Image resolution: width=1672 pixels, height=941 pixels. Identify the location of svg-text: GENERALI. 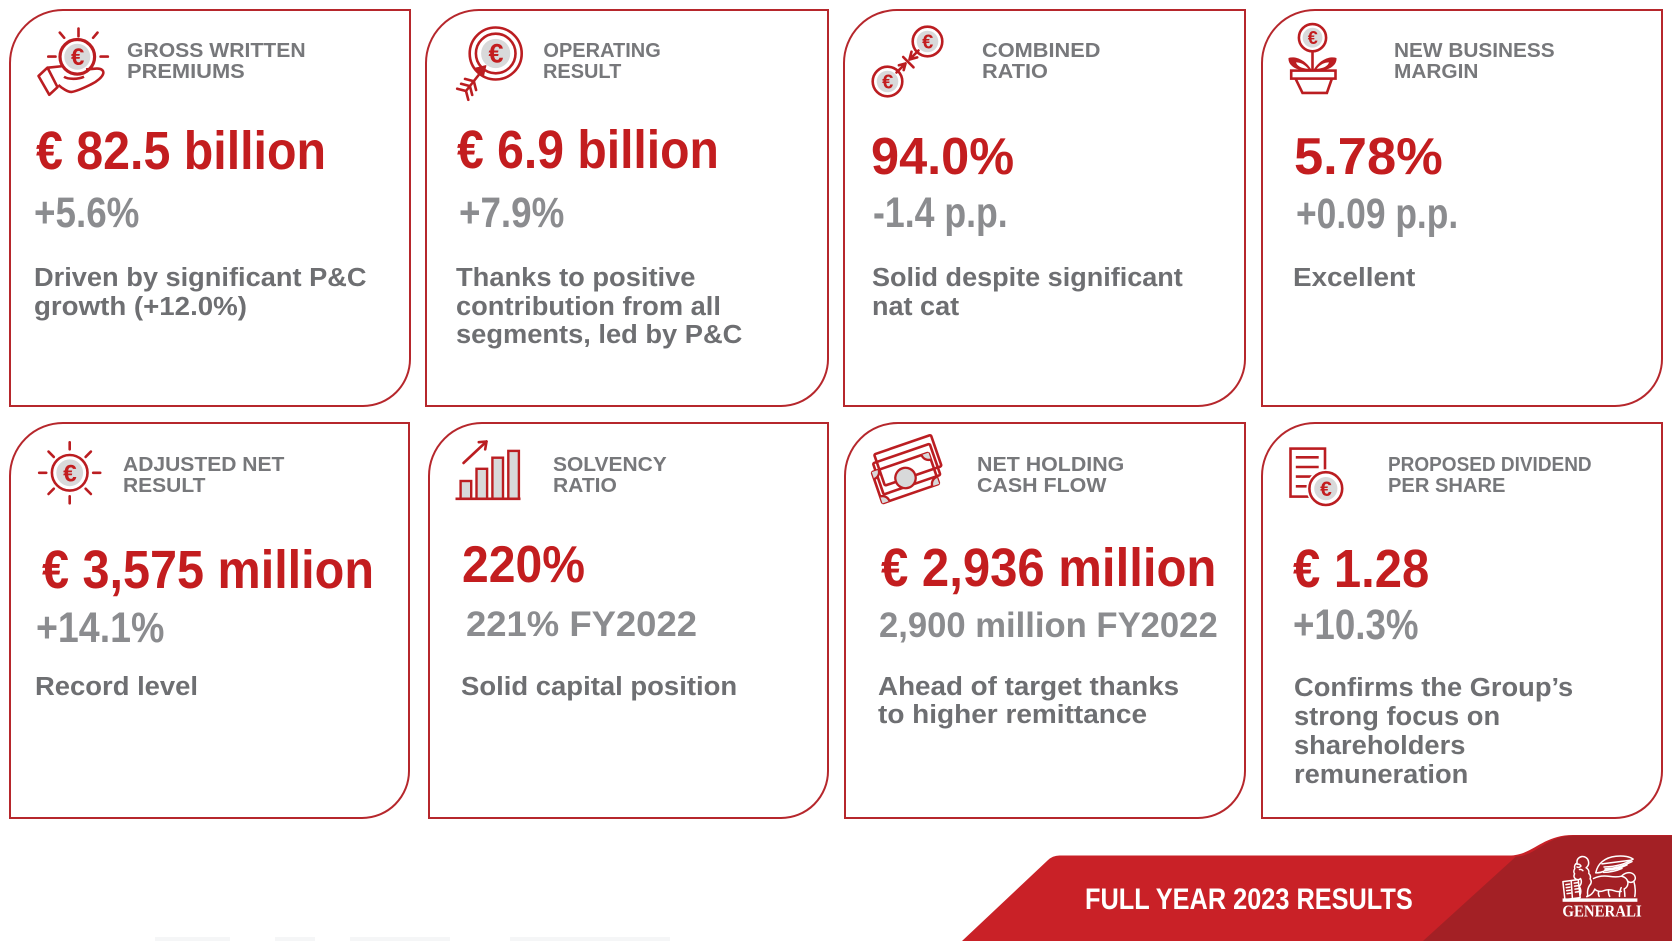
(1601, 912).